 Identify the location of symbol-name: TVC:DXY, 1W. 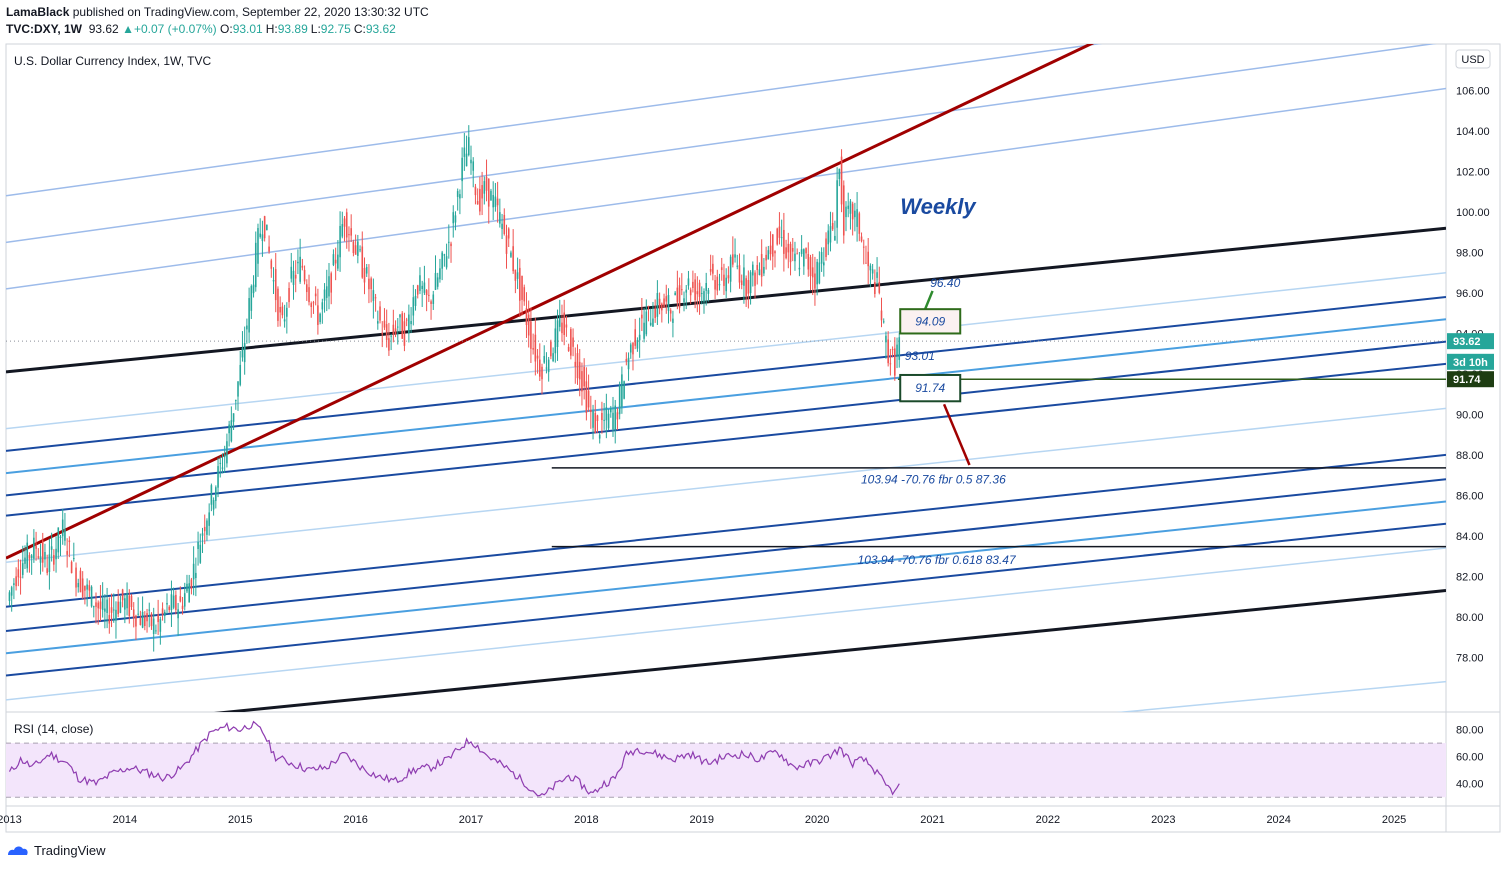
(44, 29).